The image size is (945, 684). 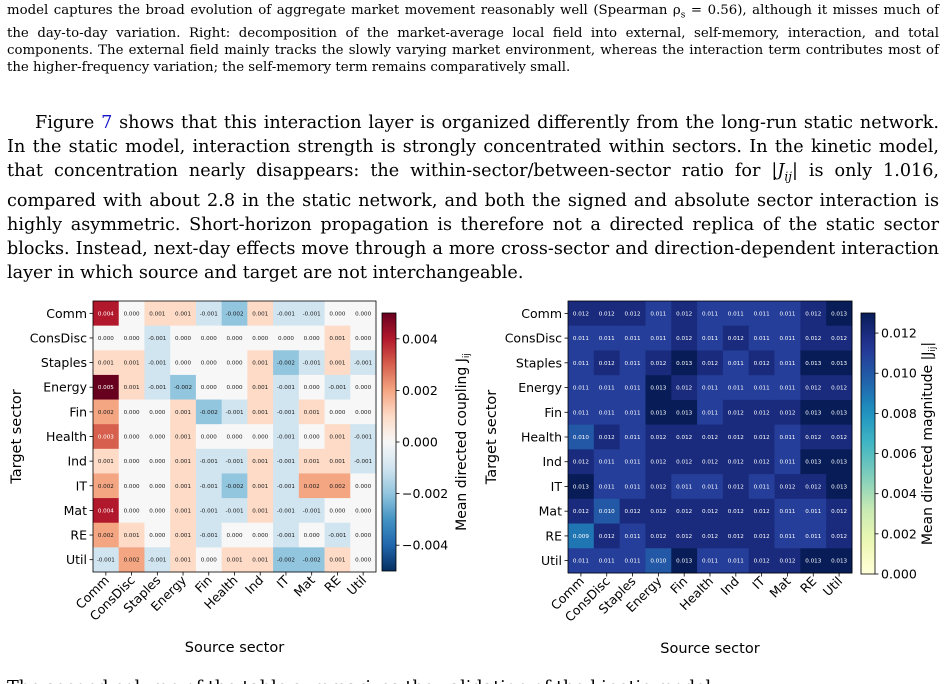 I want to click on x-tick-label: Mat, so click(x=304, y=585).